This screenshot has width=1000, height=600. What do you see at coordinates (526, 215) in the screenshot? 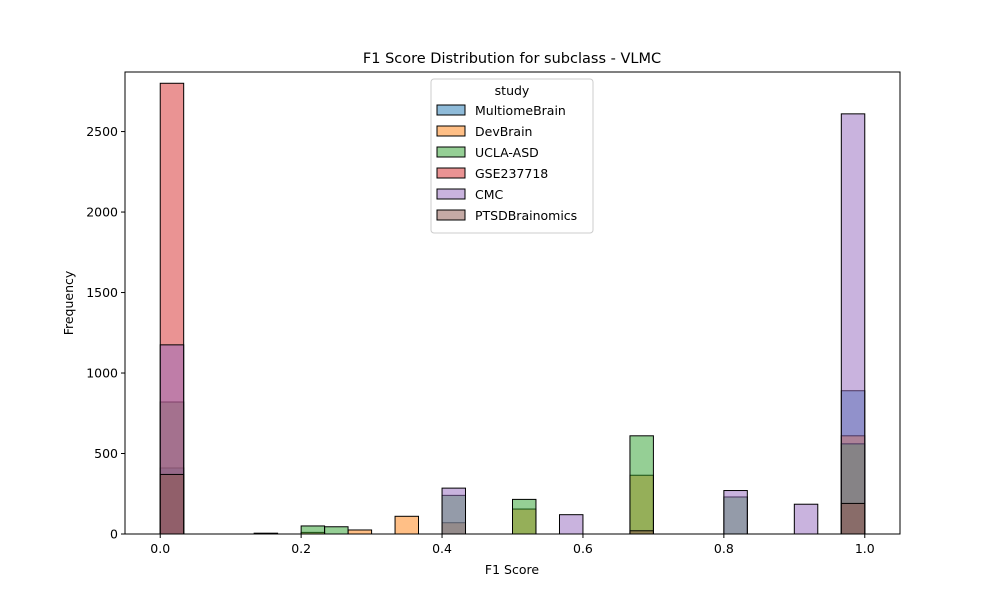
I see `legend-label: PTSDBrainomics` at bounding box center [526, 215].